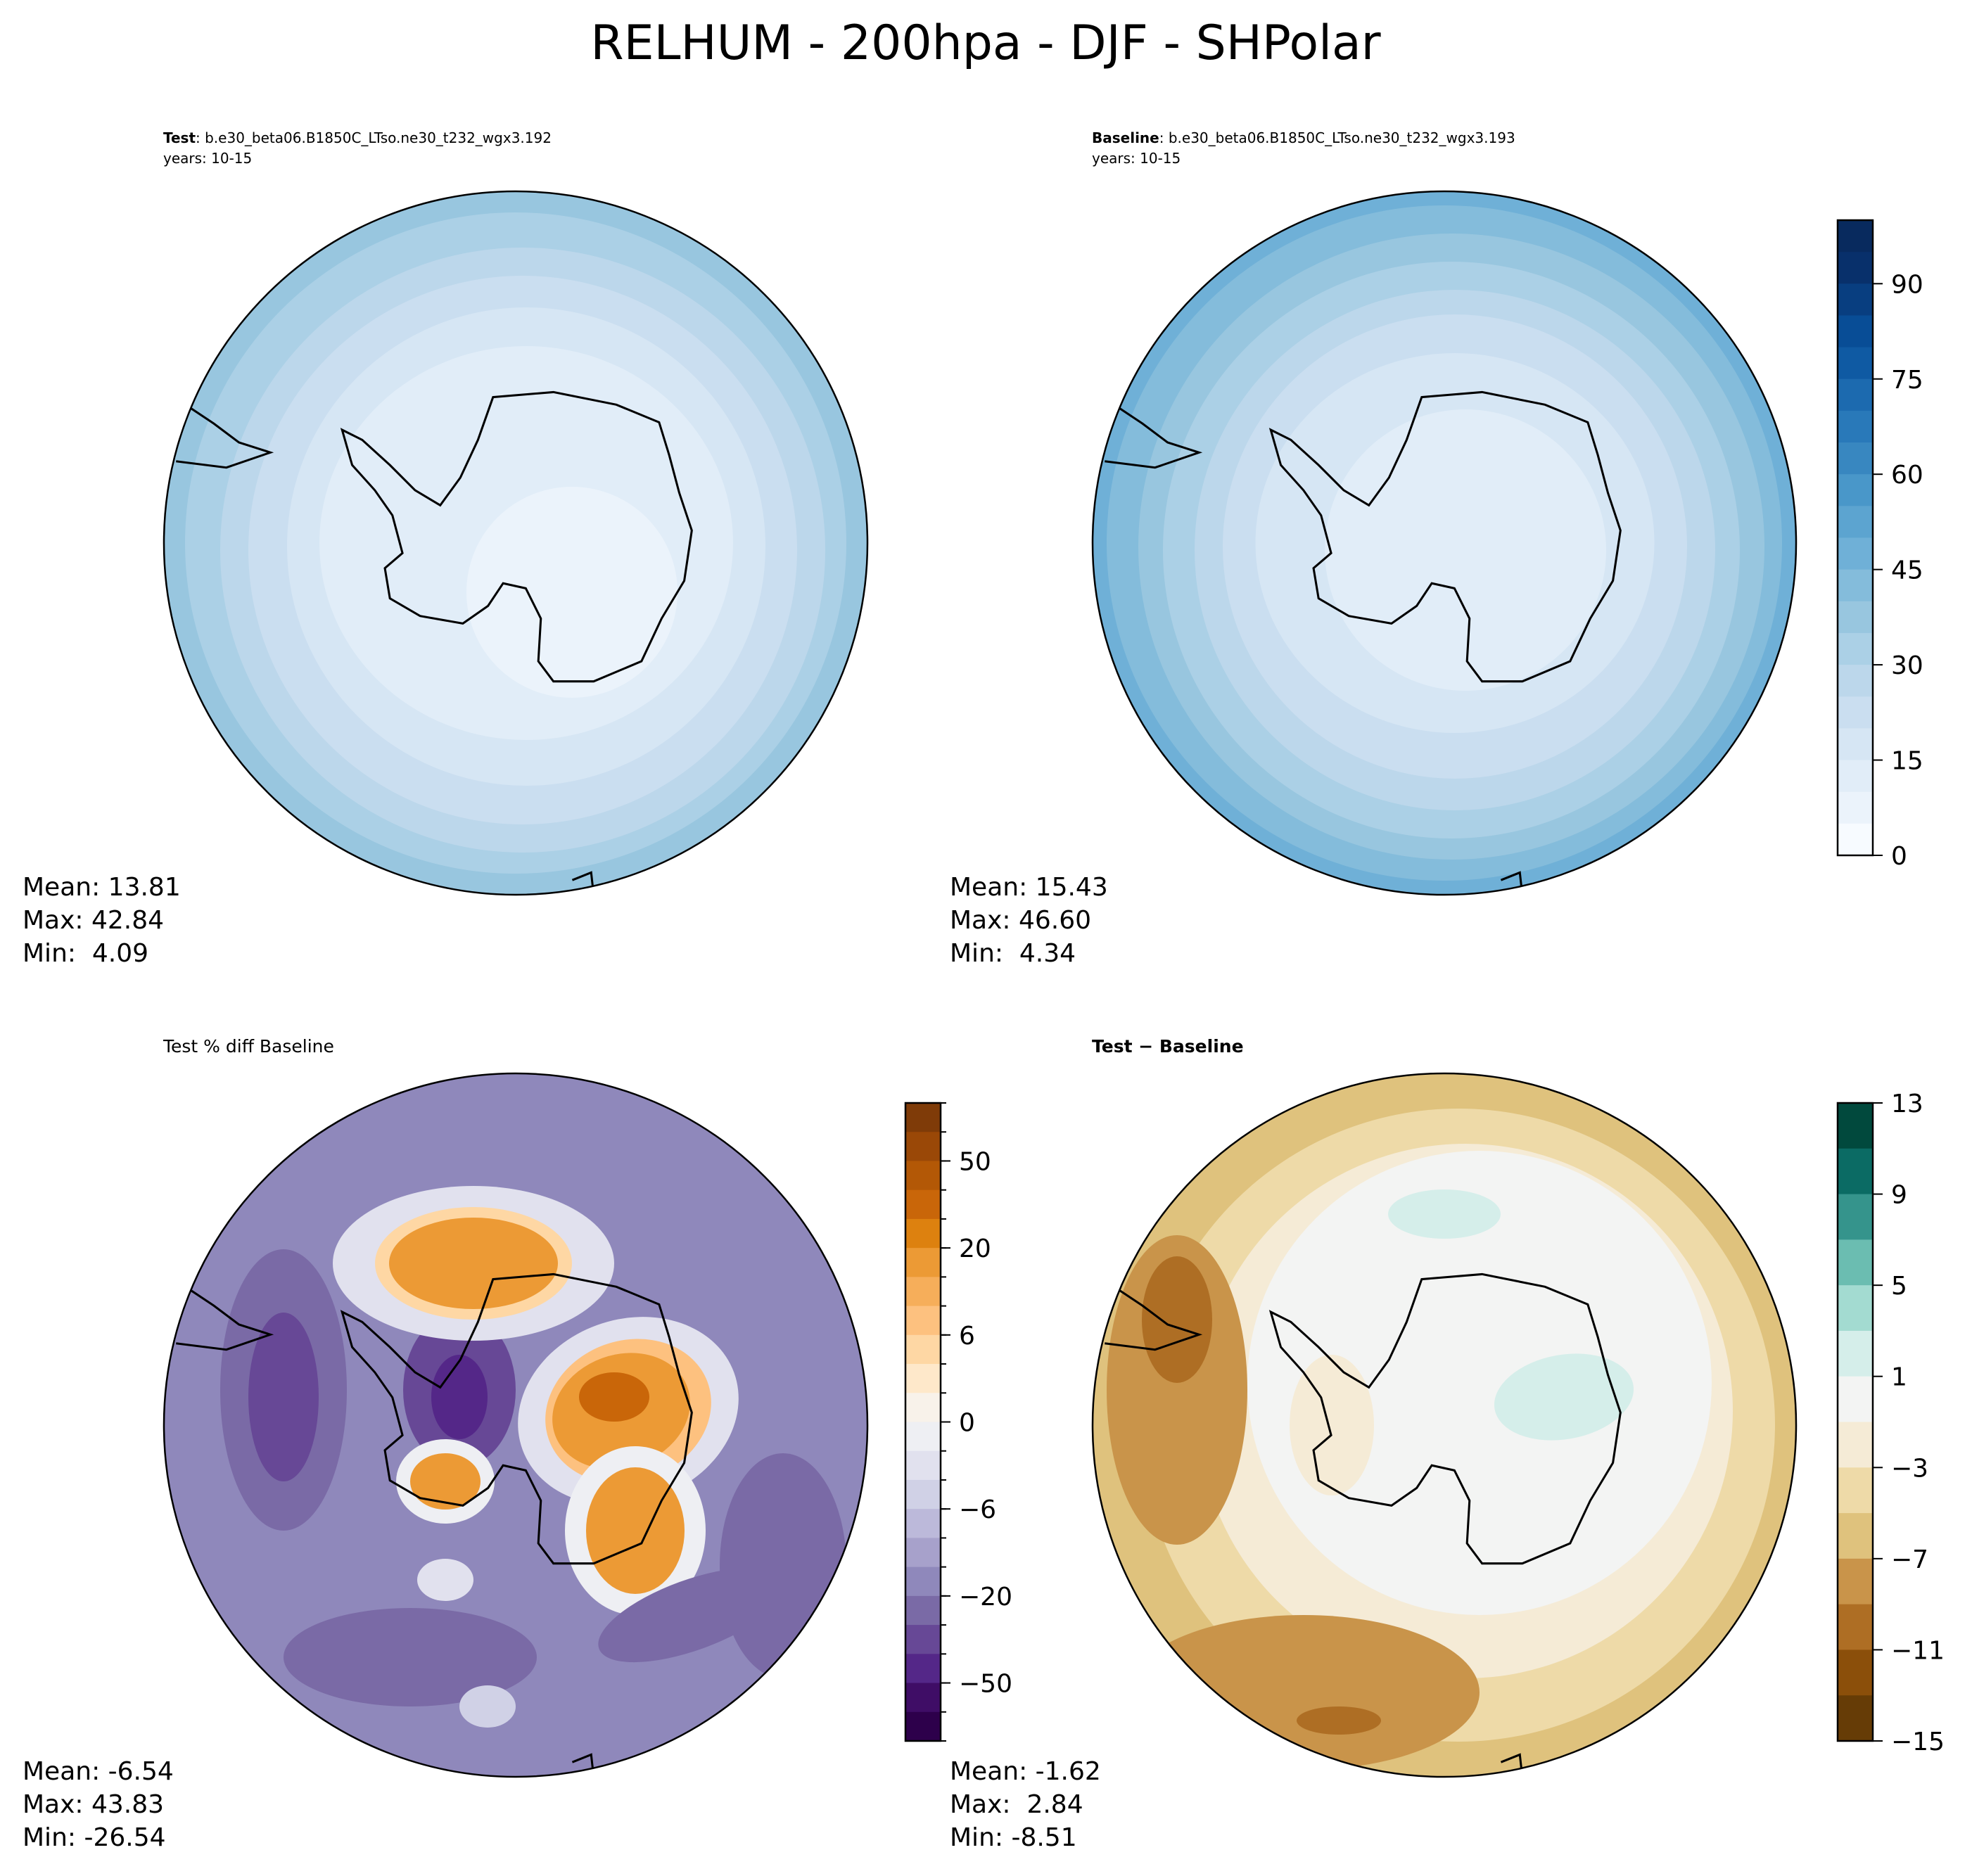 The height and width of the screenshot is (1876, 1972). I want to click on colorbar-frame, so click(1855, 1422).